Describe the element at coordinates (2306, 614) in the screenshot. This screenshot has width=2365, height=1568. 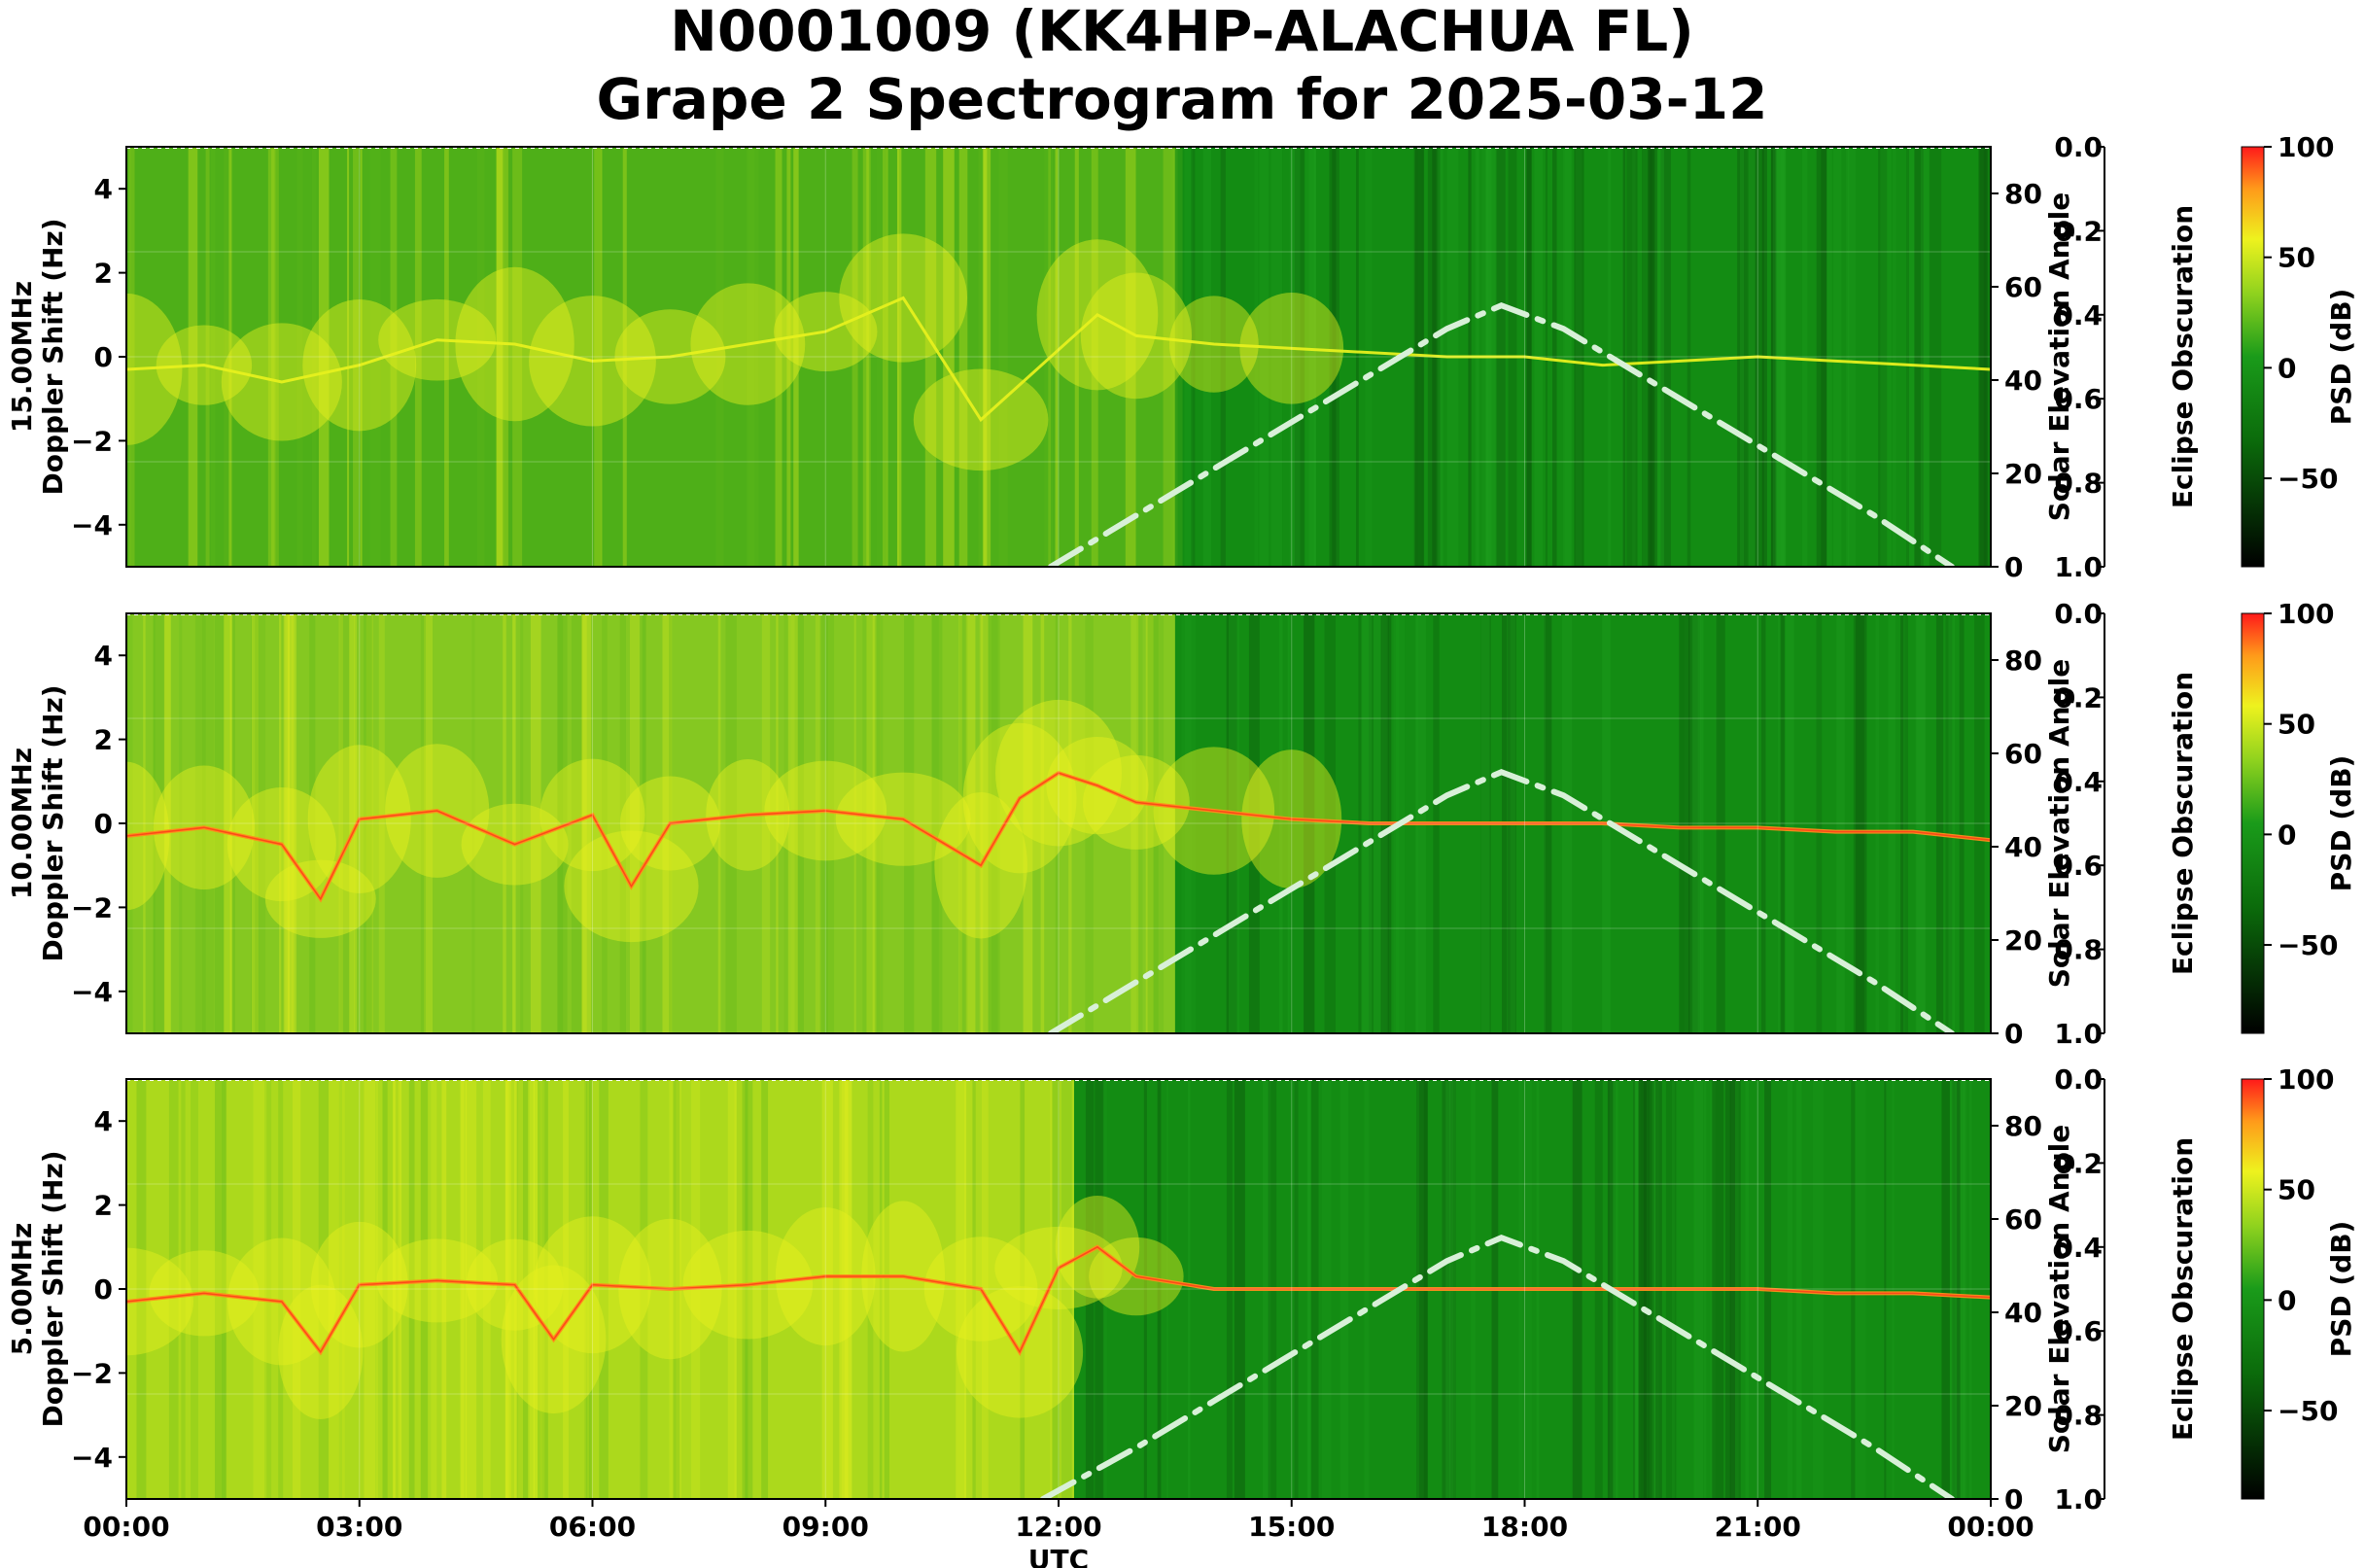
I see `colorbar-tick-label: 100` at that location.